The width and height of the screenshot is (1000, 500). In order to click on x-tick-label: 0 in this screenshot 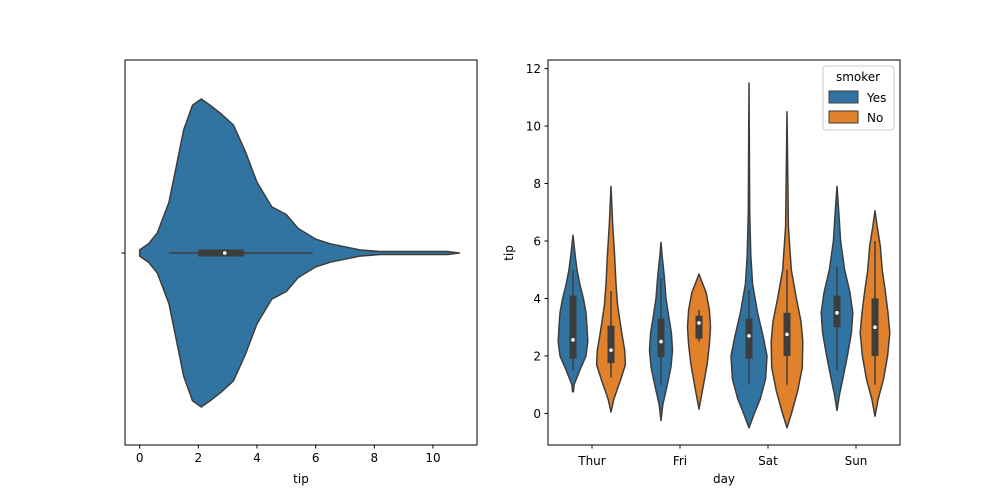, I will do `click(140, 458)`.